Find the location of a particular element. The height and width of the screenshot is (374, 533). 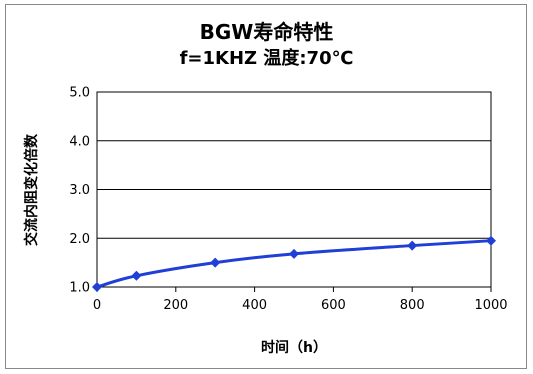

y-tick-labels: 1.0 2.0 3.0 4.0 5.0 is located at coordinates (79, 191).